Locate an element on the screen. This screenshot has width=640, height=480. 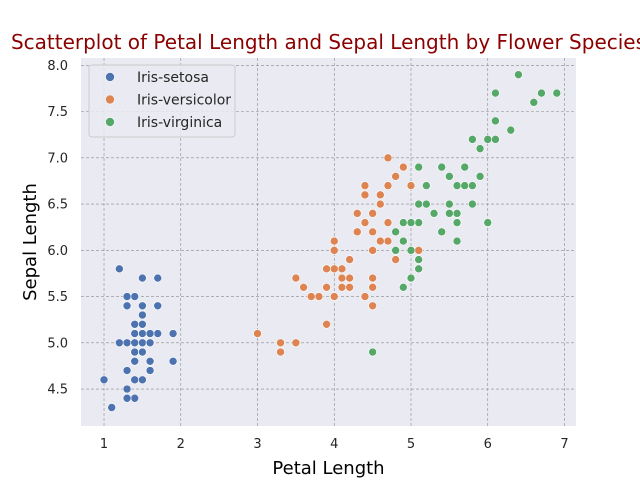
series-iris-setosa is located at coordinates (138, 338).